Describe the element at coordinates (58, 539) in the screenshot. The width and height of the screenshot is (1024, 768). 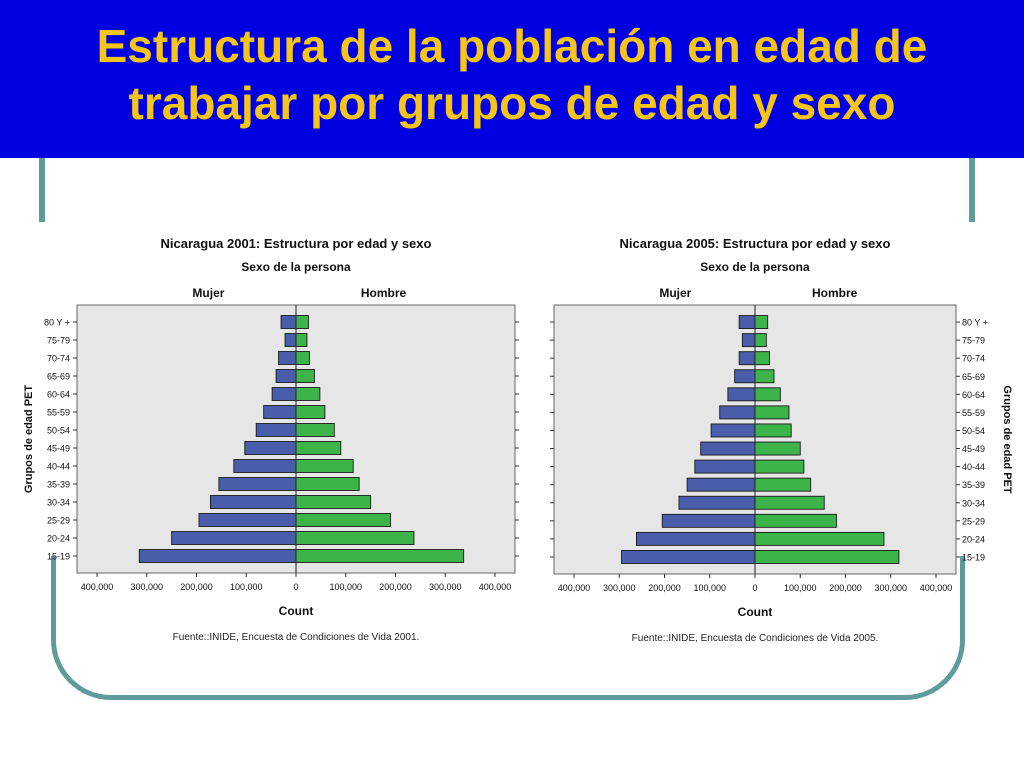
I see `y-label-left: 20-24` at that location.